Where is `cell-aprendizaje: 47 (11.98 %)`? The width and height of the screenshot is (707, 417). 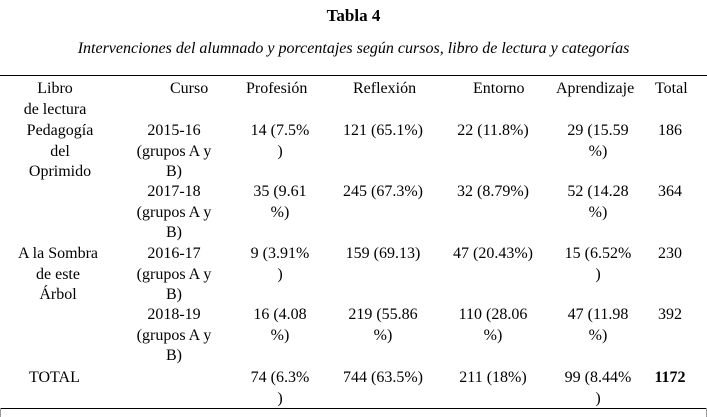 cell-aprendizaje: 47 (11.98 %) is located at coordinates (598, 325).